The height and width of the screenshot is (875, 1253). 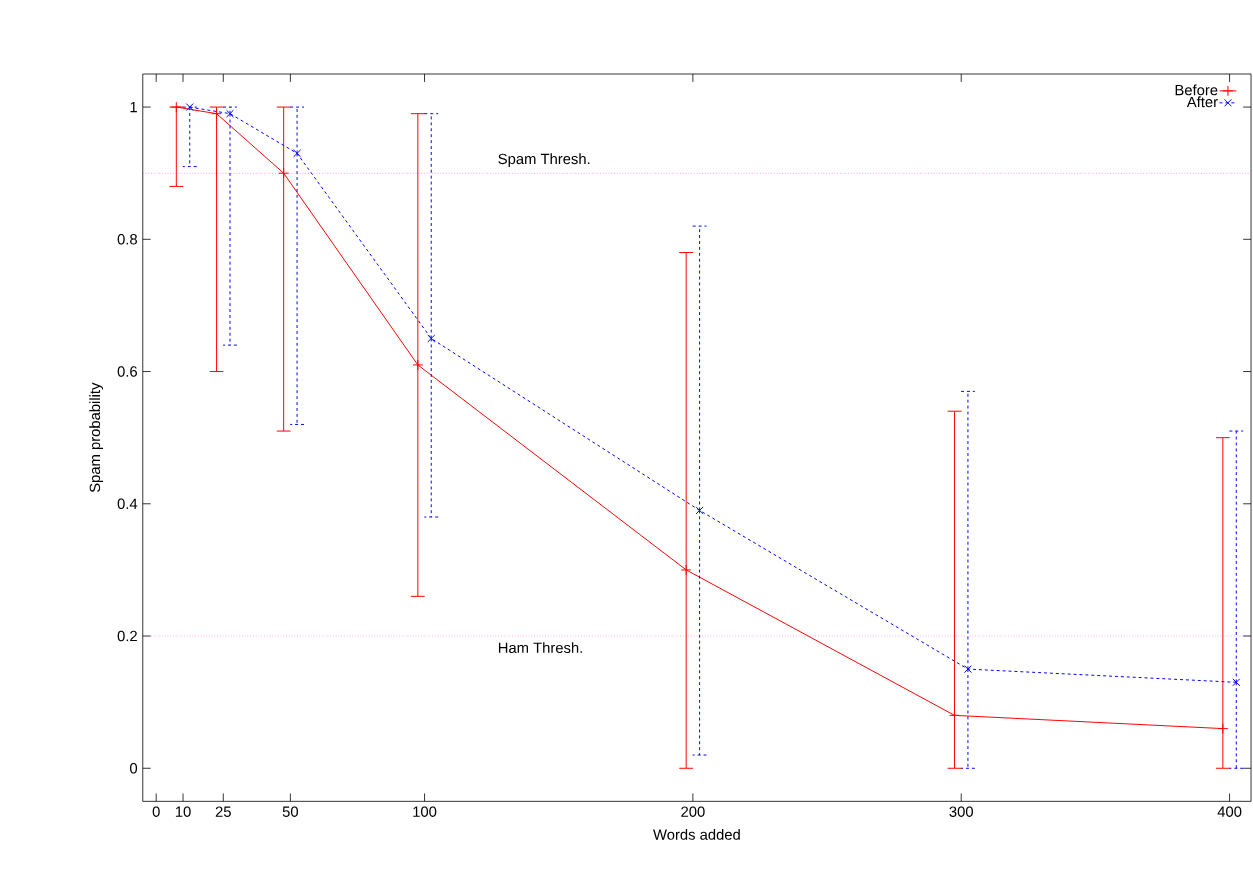 What do you see at coordinates (425, 811) in the screenshot?
I see `x-tick-label: 100` at bounding box center [425, 811].